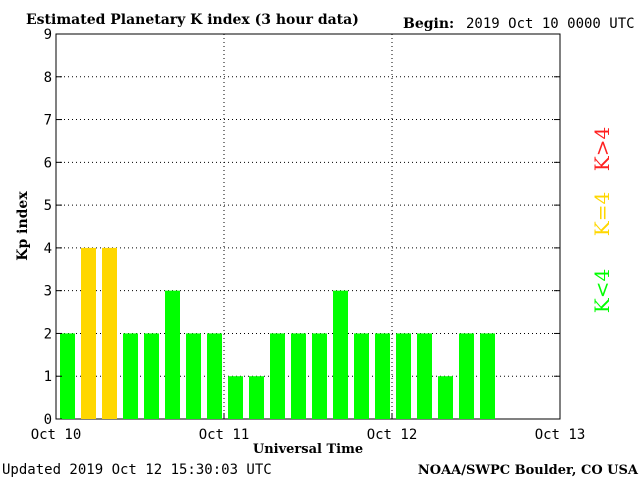  Describe the element at coordinates (48, 420) in the screenshot. I see `y-tick-label: 0` at that location.